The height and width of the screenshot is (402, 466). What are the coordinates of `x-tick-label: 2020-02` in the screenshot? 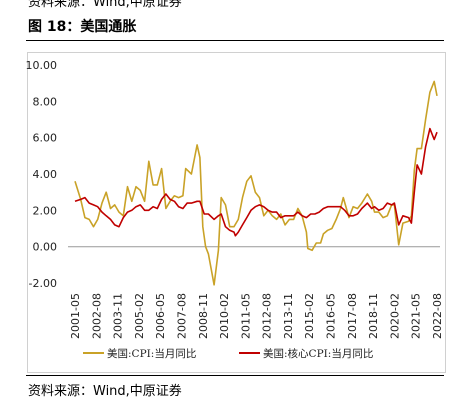 It's located at (394, 316).